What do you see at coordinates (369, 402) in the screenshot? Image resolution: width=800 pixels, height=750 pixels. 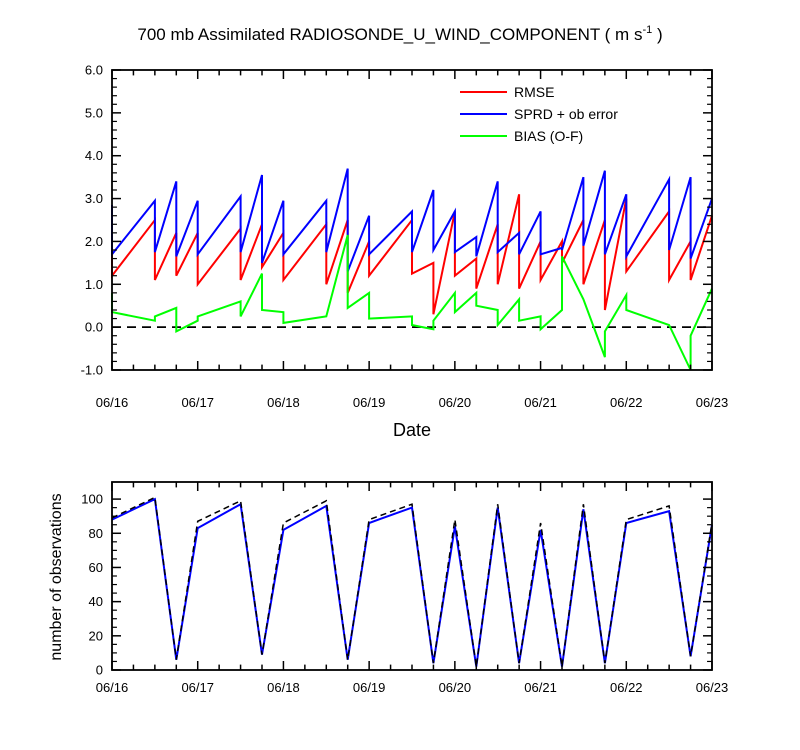 I see `top-x-tick-label: 06/19` at bounding box center [369, 402].